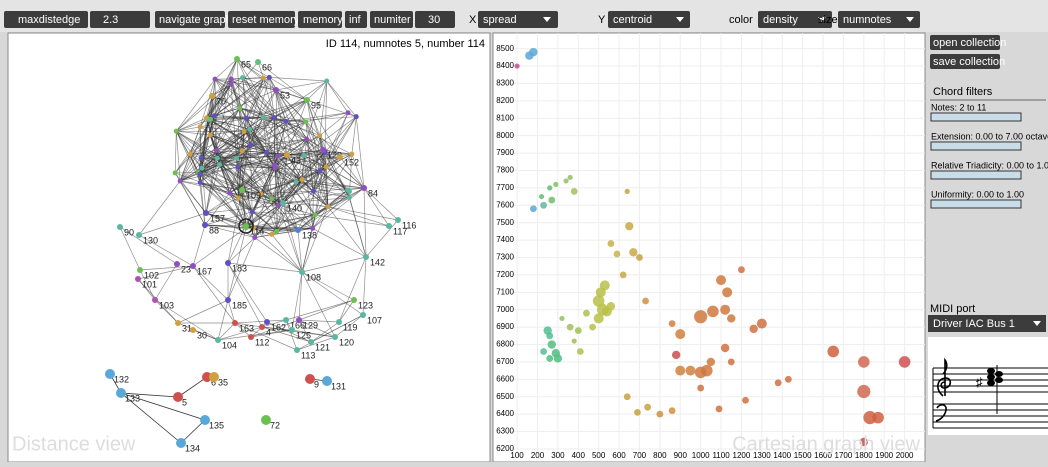 The width and height of the screenshot is (1048, 467). I want to click on number-box, so click(120, 19).